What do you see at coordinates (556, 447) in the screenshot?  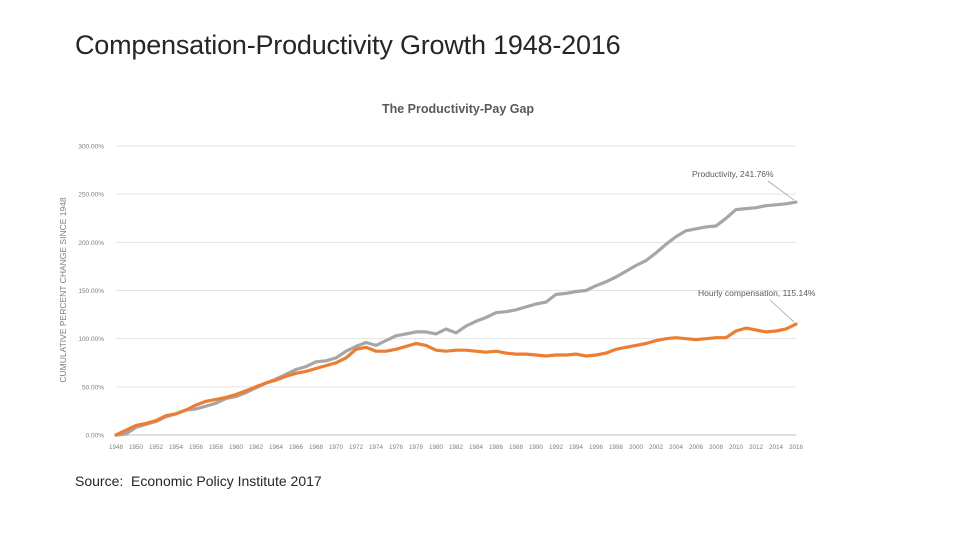 I see `x-tick-label: 1992` at bounding box center [556, 447].